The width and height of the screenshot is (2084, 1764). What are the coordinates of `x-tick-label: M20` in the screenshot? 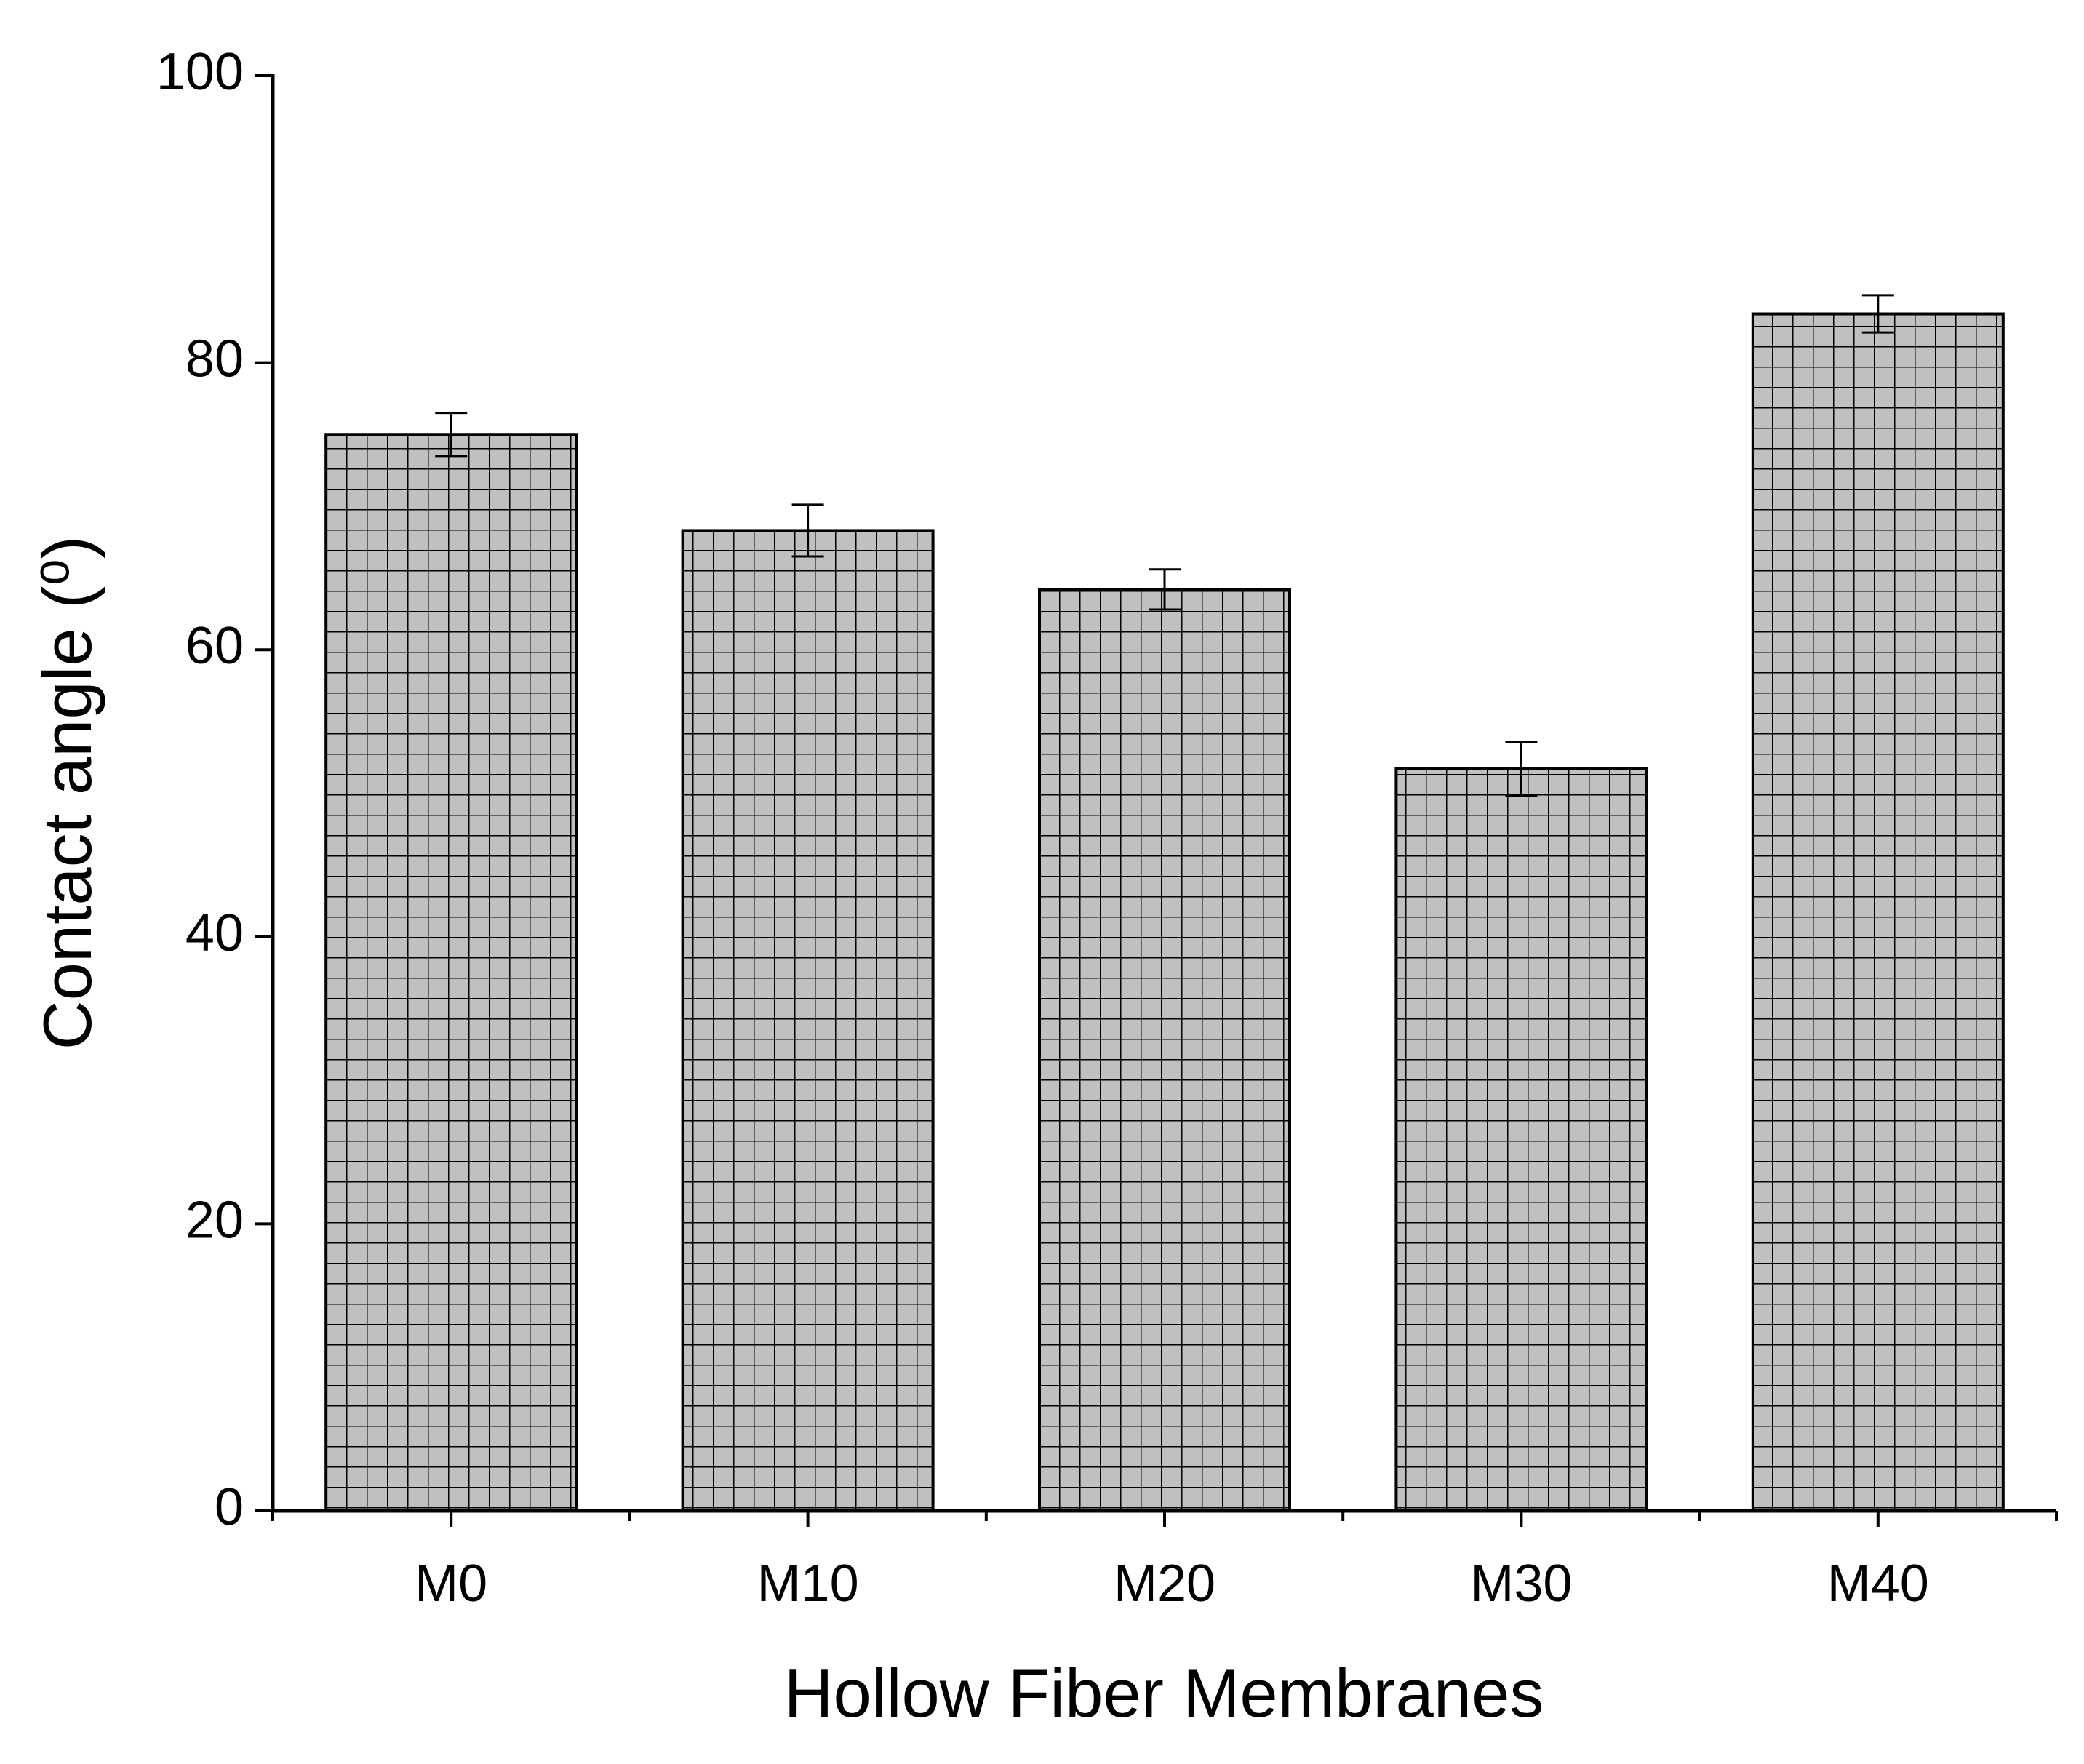 It's located at (1164, 1584).